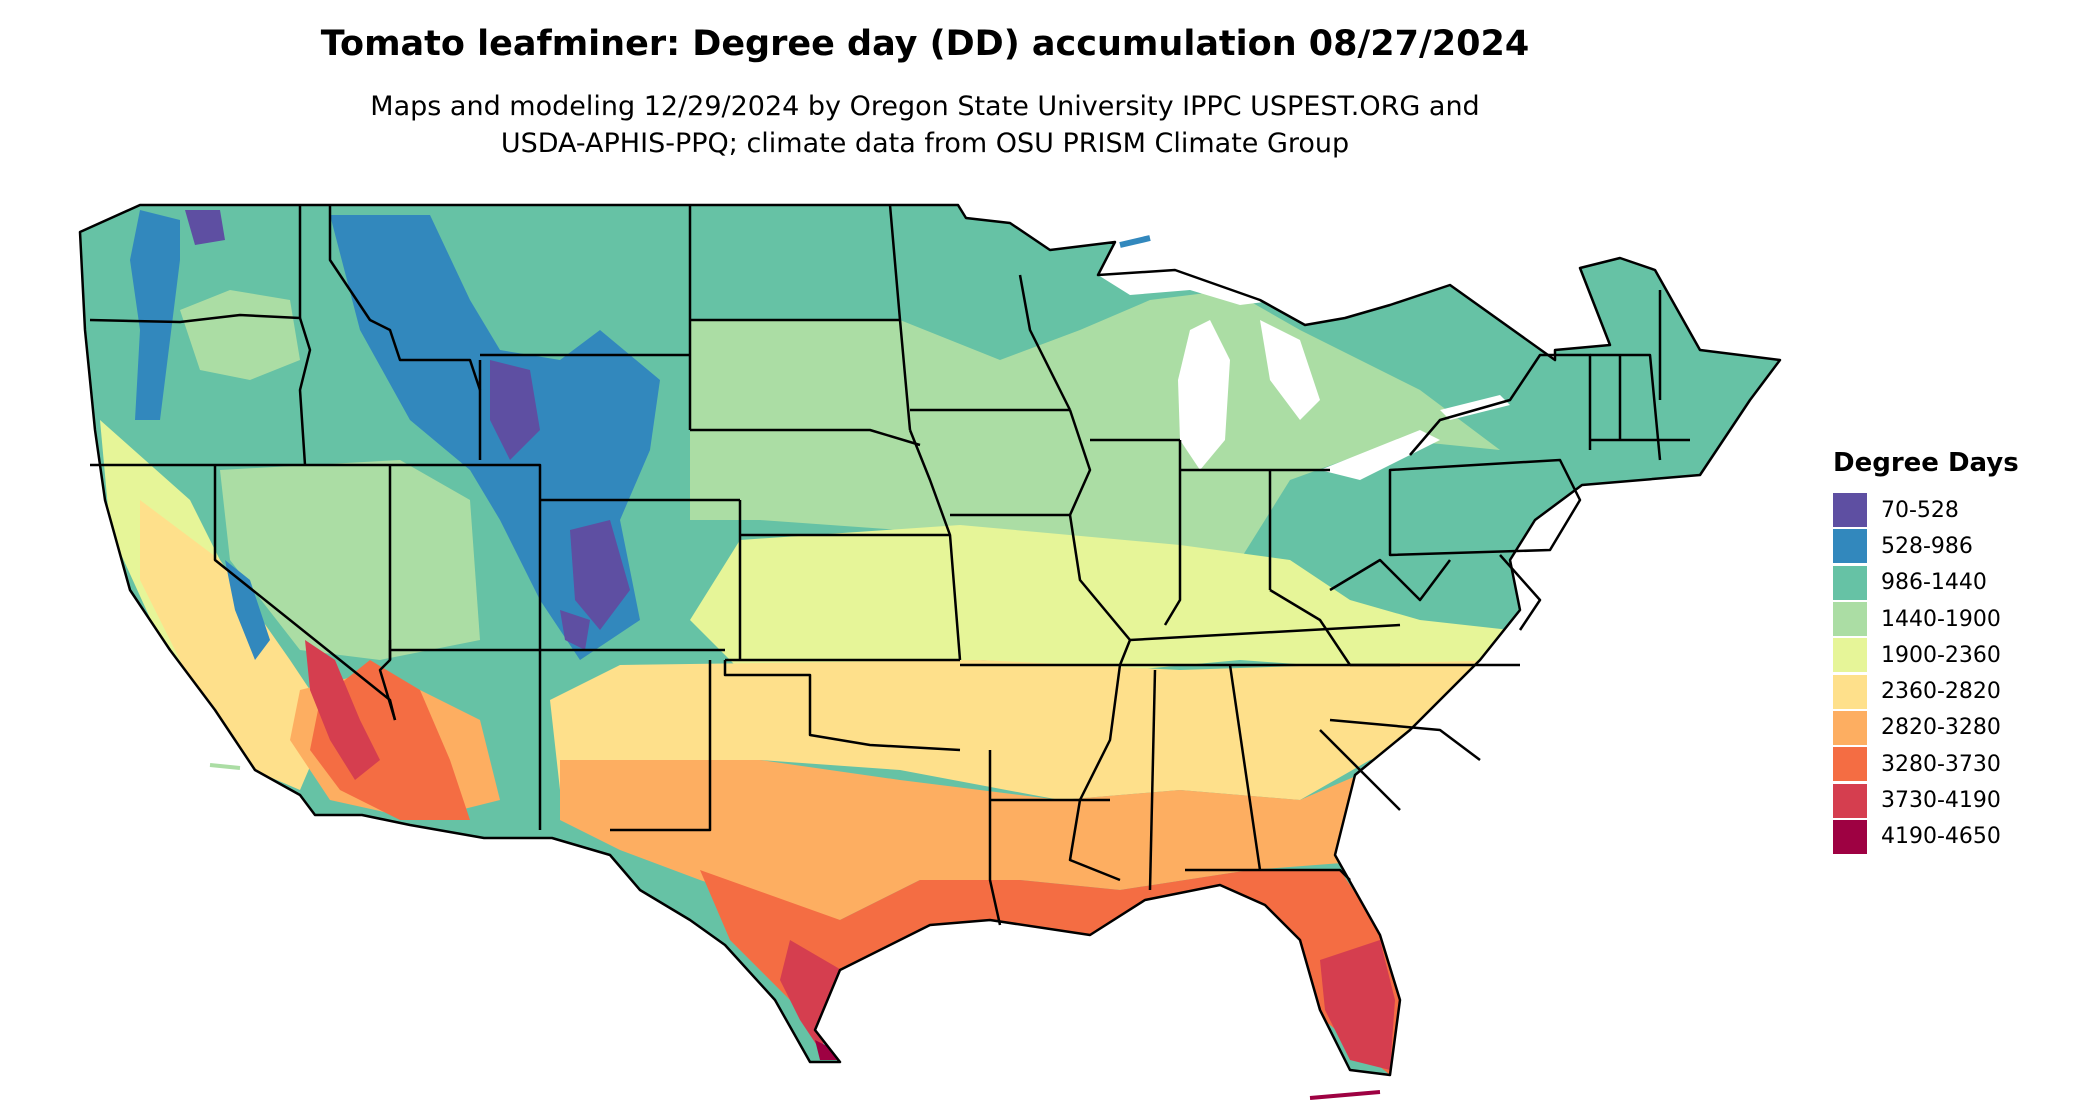 This screenshot has height=1116, width=2100. I want to click on border-sd-ne, so click(805, 437).